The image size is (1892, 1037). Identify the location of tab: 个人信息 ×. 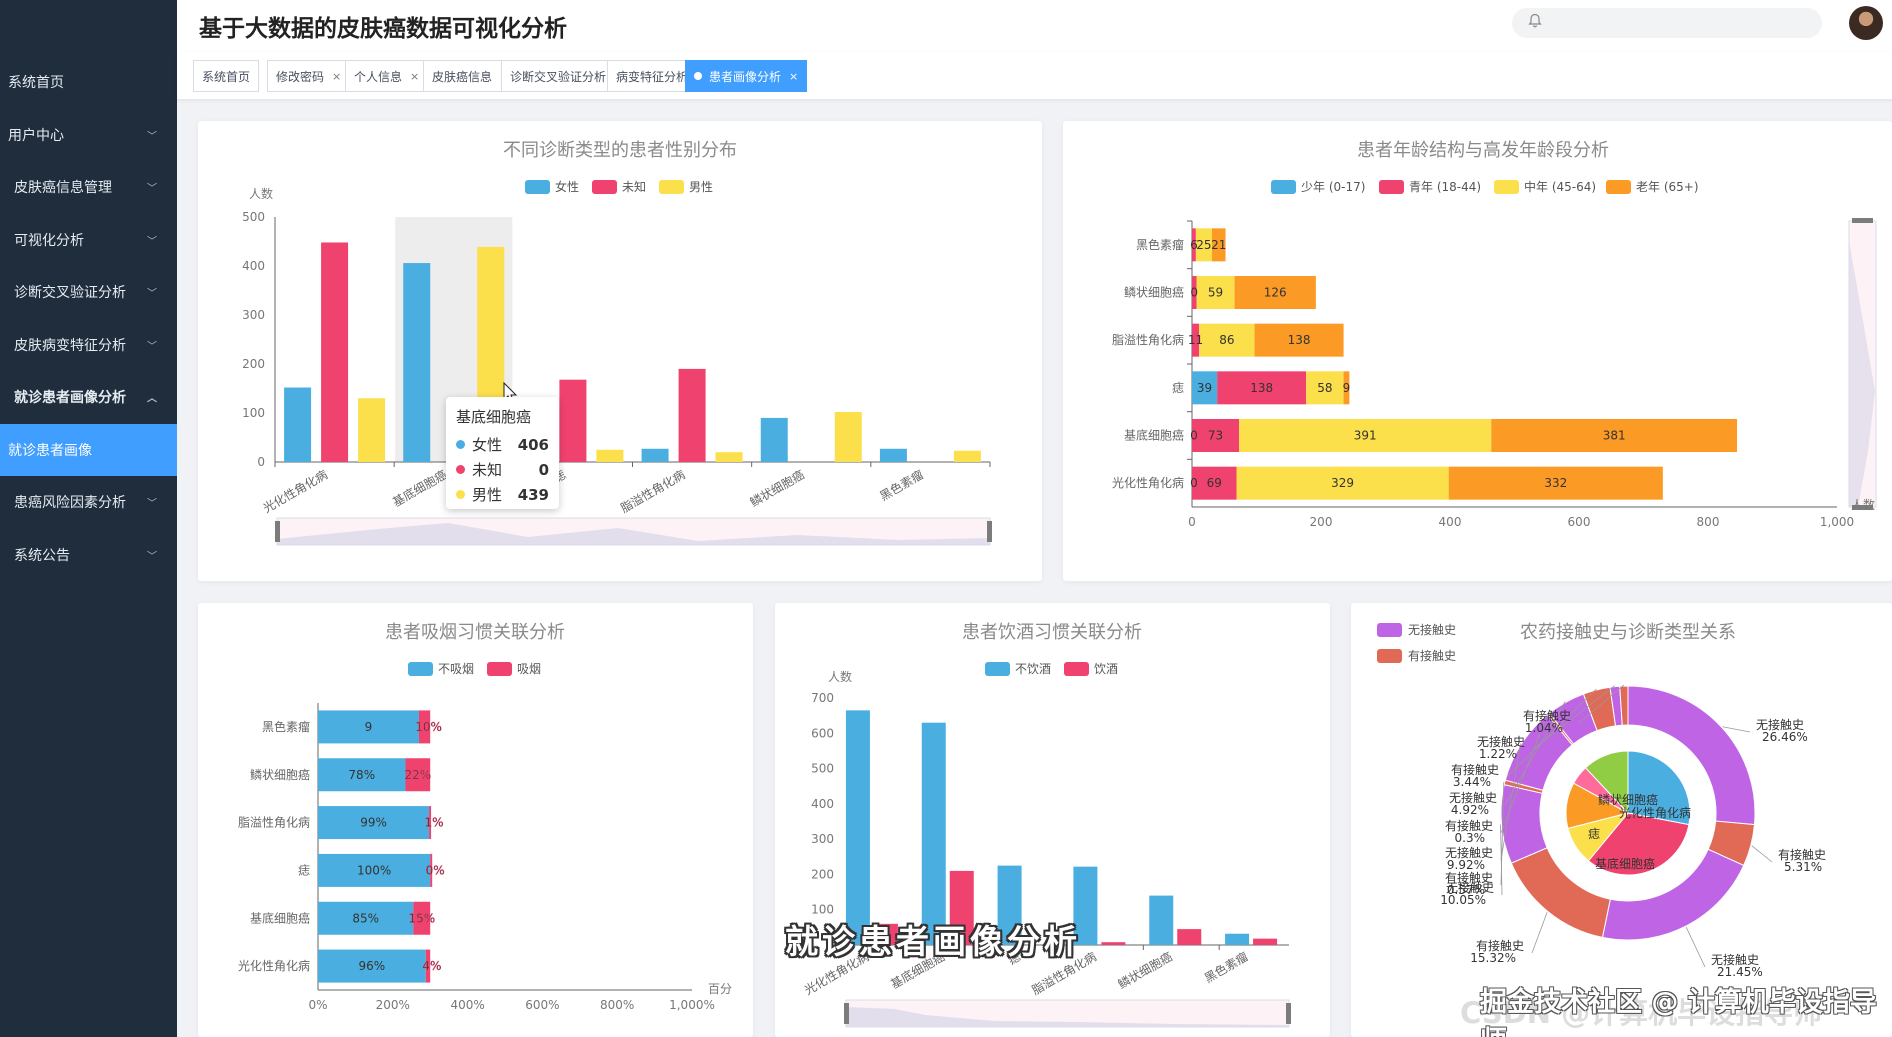
(387, 76).